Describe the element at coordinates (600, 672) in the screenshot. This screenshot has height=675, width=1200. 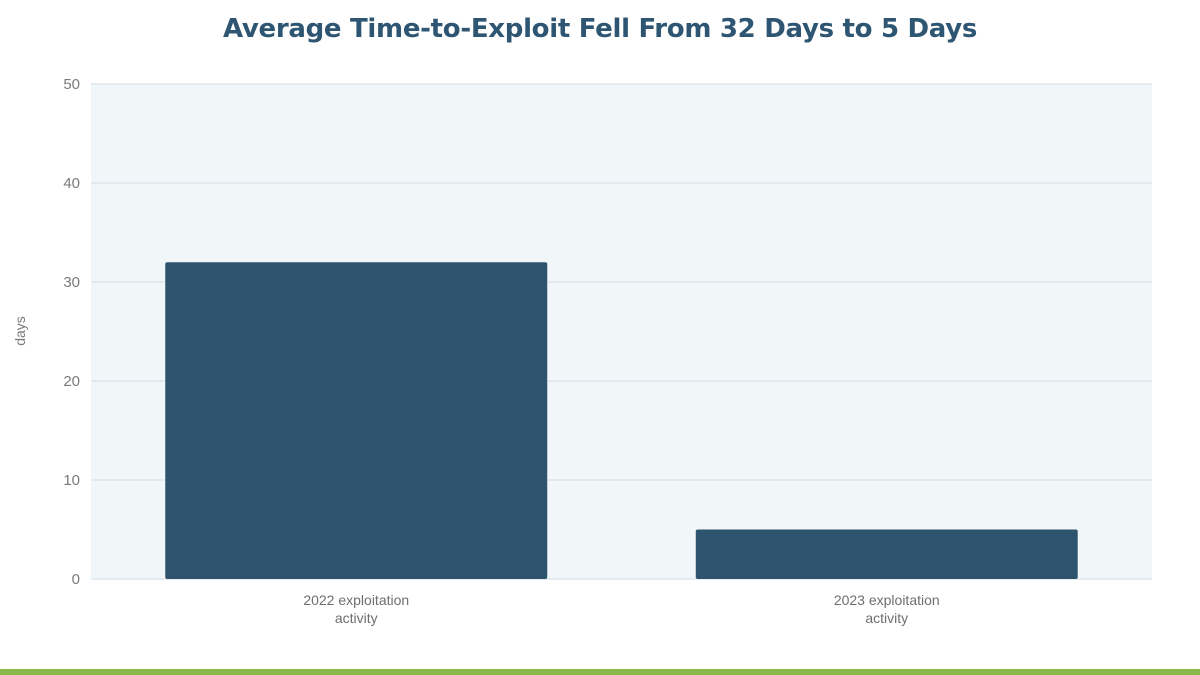
I see `accent-bar` at that location.